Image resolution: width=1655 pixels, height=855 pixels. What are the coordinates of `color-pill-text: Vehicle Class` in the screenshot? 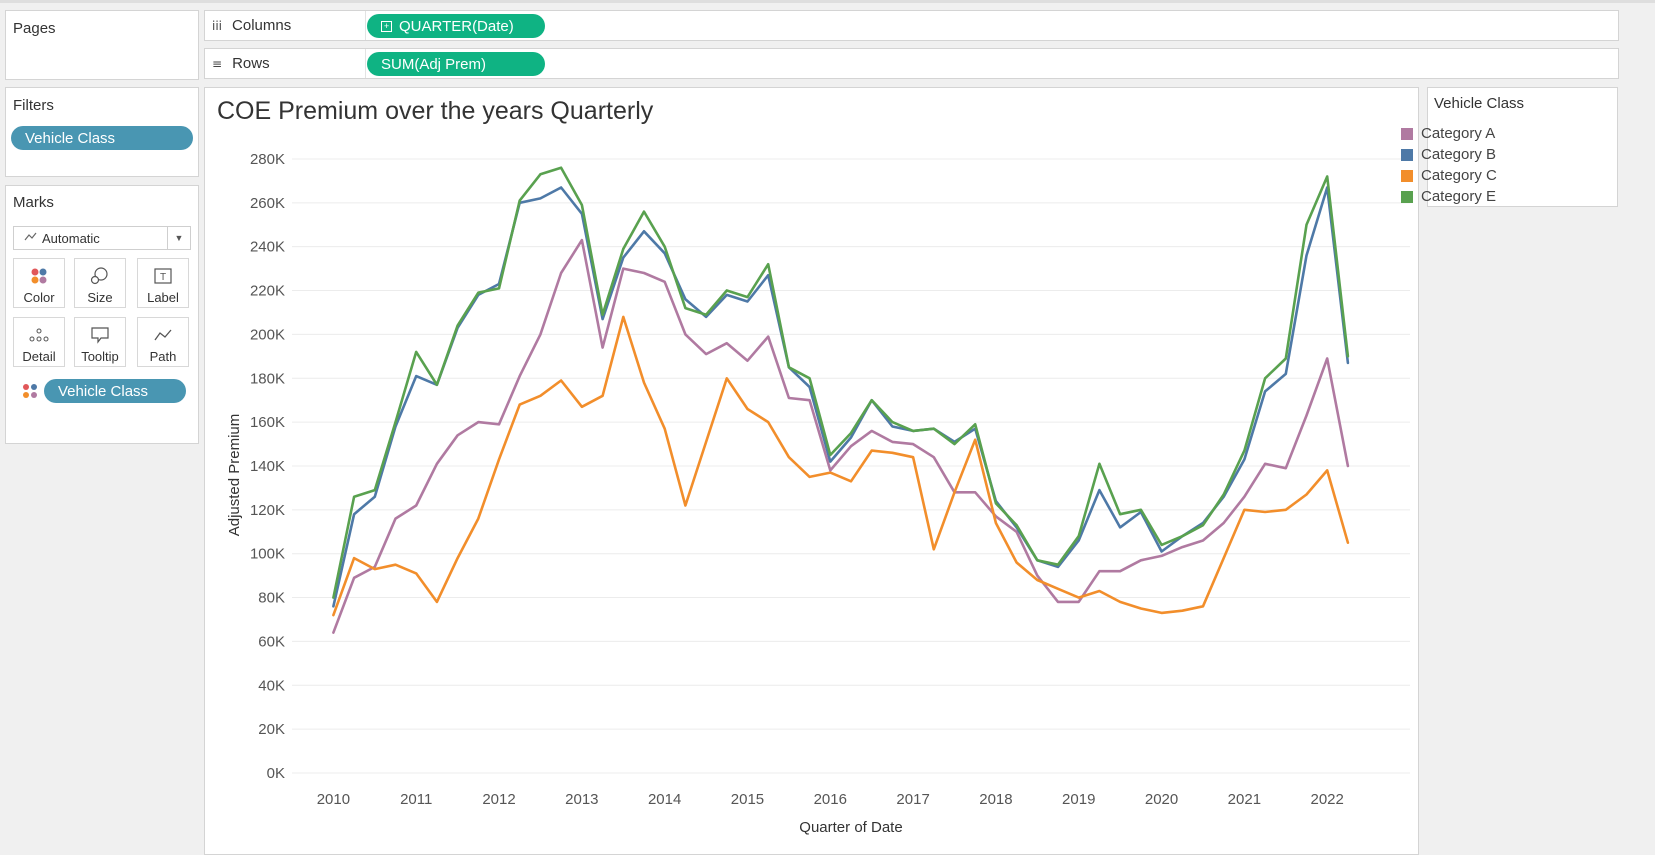 It's located at (103, 391).